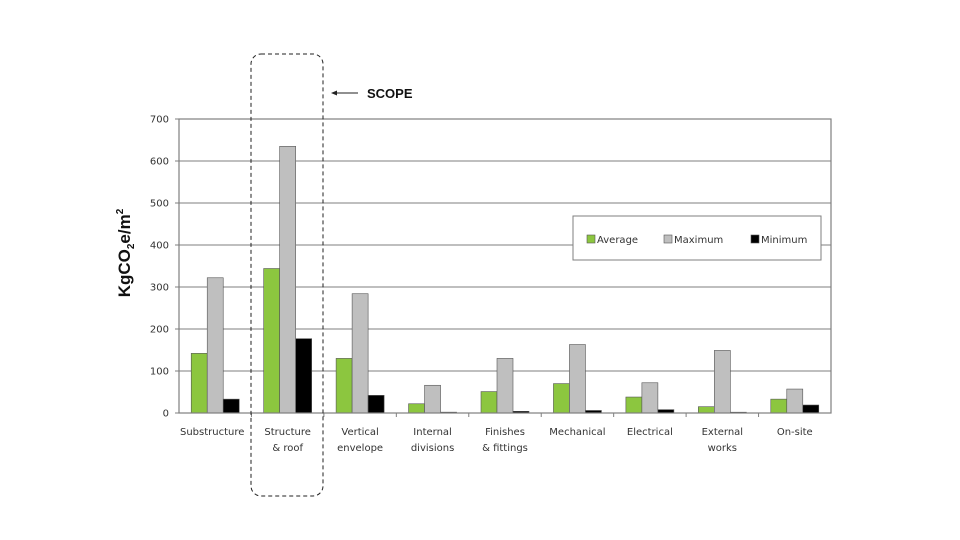  What do you see at coordinates (650, 432) in the screenshot?
I see `x-category-label: Electrical` at bounding box center [650, 432].